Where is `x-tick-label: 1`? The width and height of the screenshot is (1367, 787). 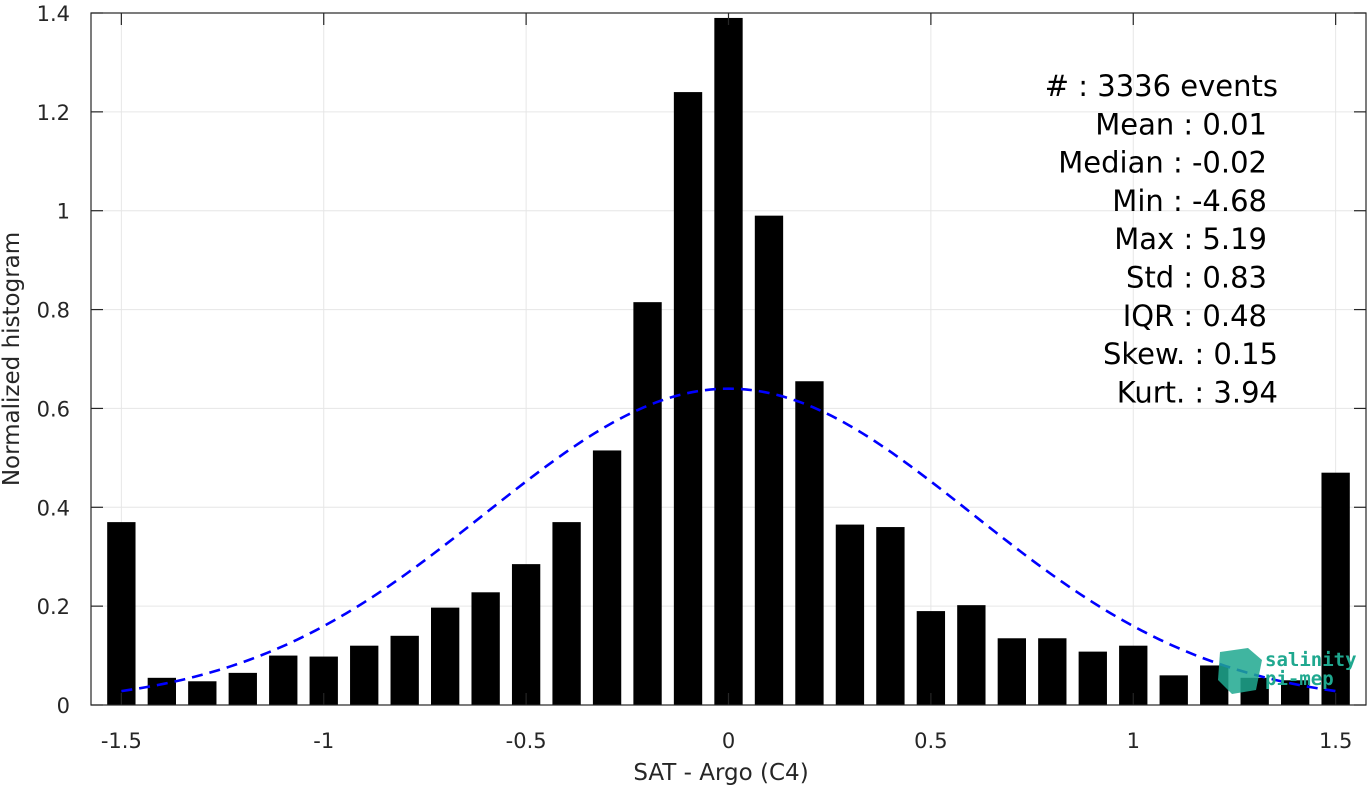
x-tick-label: 1 is located at coordinates (1133, 741).